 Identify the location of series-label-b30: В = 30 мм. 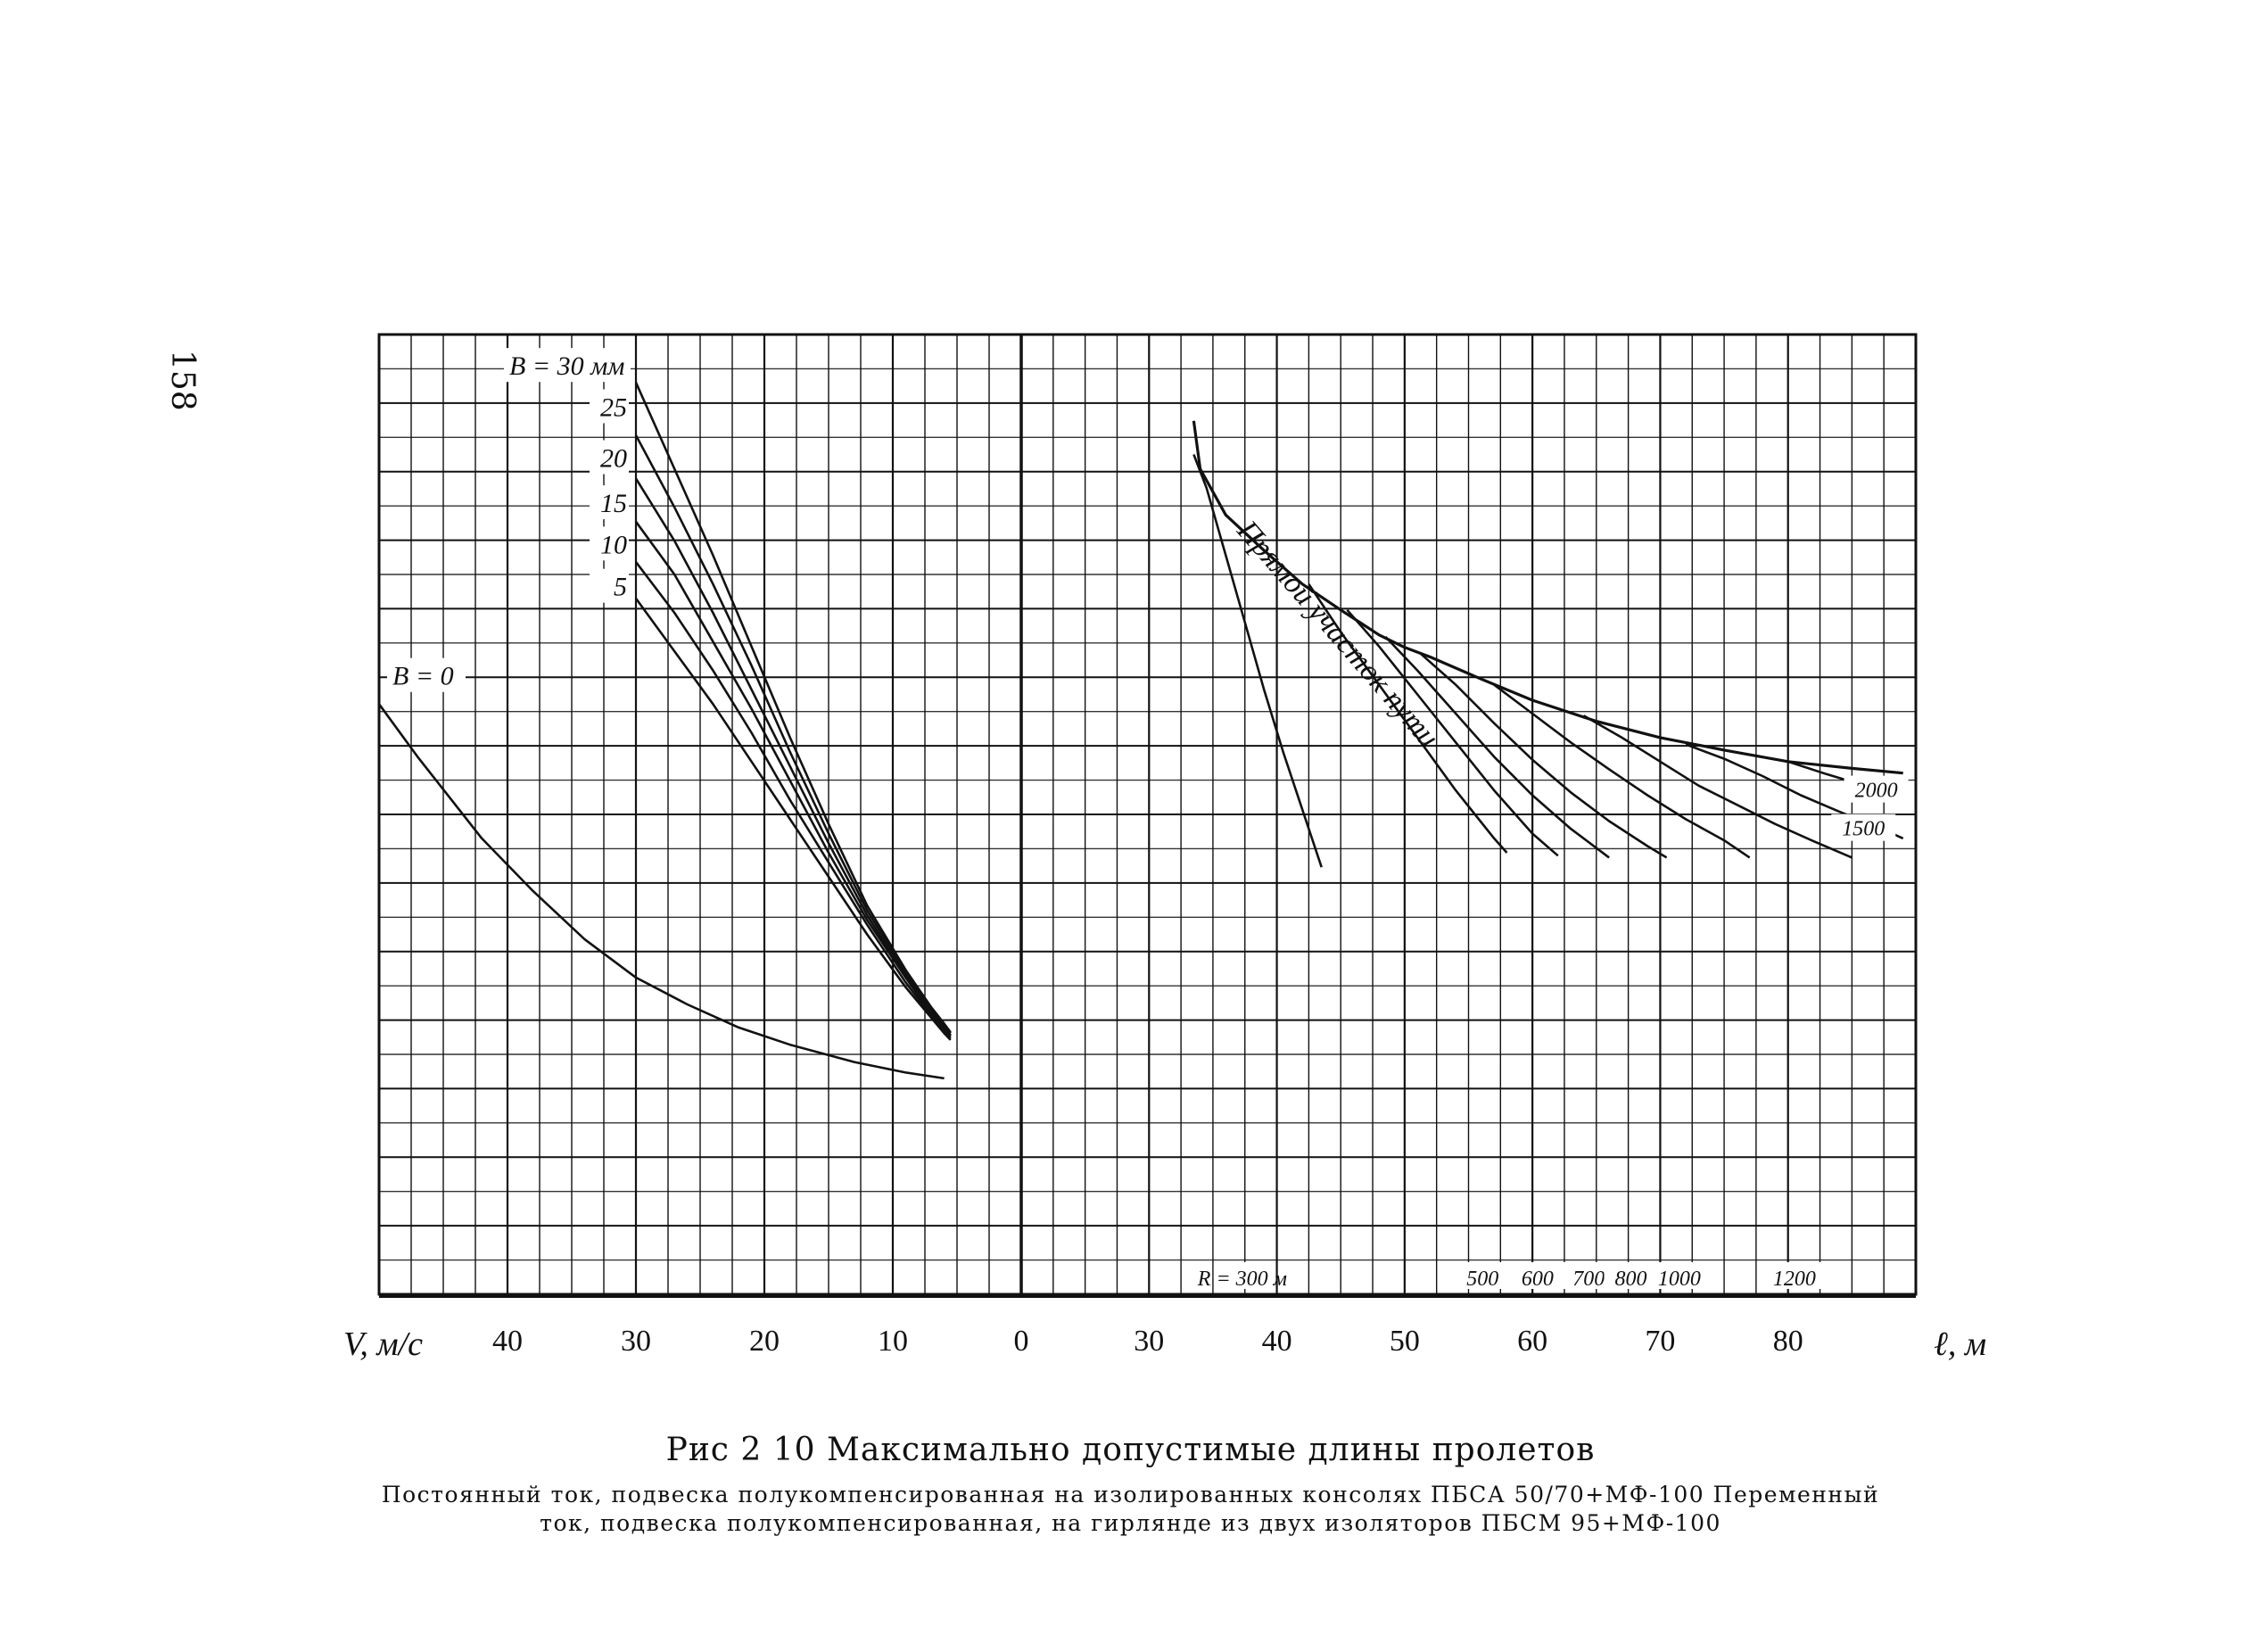
(566, 366).